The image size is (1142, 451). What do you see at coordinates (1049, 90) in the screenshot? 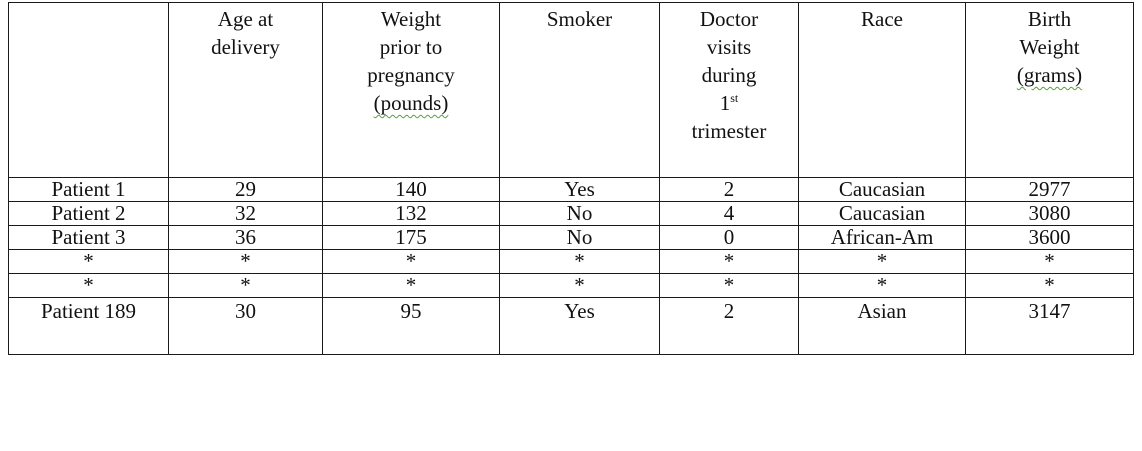
I see `header-cell-birth-weight: Birth Weight (grams)` at bounding box center [1049, 90].